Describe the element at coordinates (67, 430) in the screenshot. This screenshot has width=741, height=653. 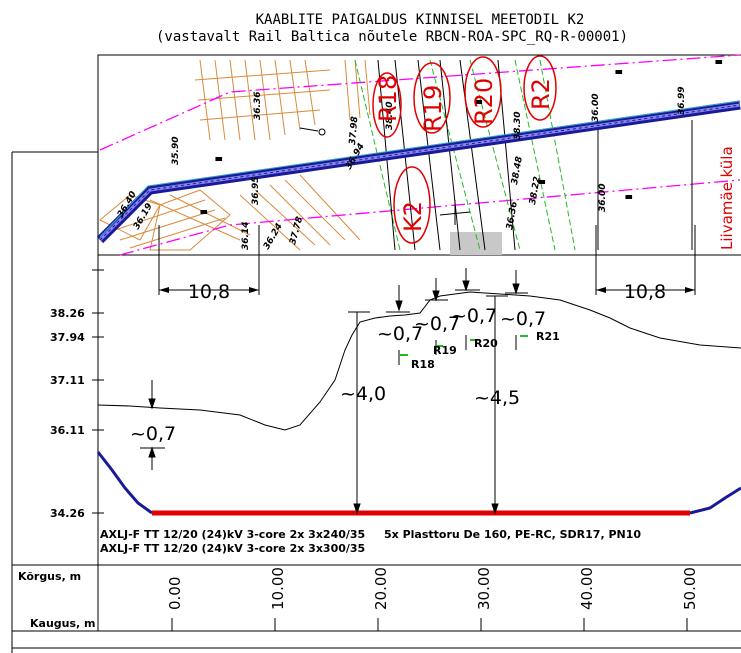
I see `elevation-label: 36.11` at that location.